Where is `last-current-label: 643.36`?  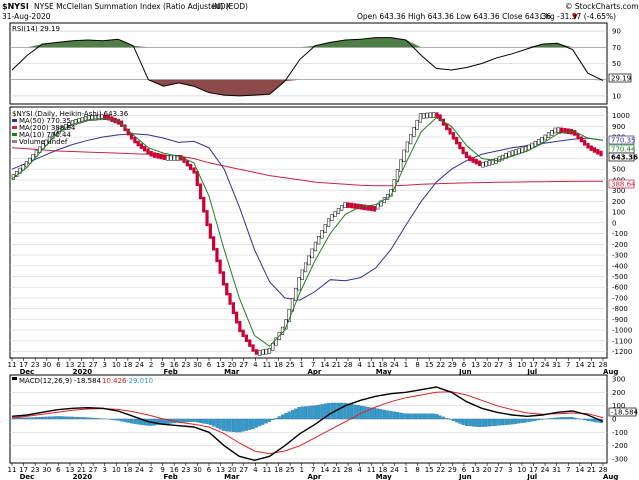 last-current-label: 643.36 is located at coordinates (624, 158).